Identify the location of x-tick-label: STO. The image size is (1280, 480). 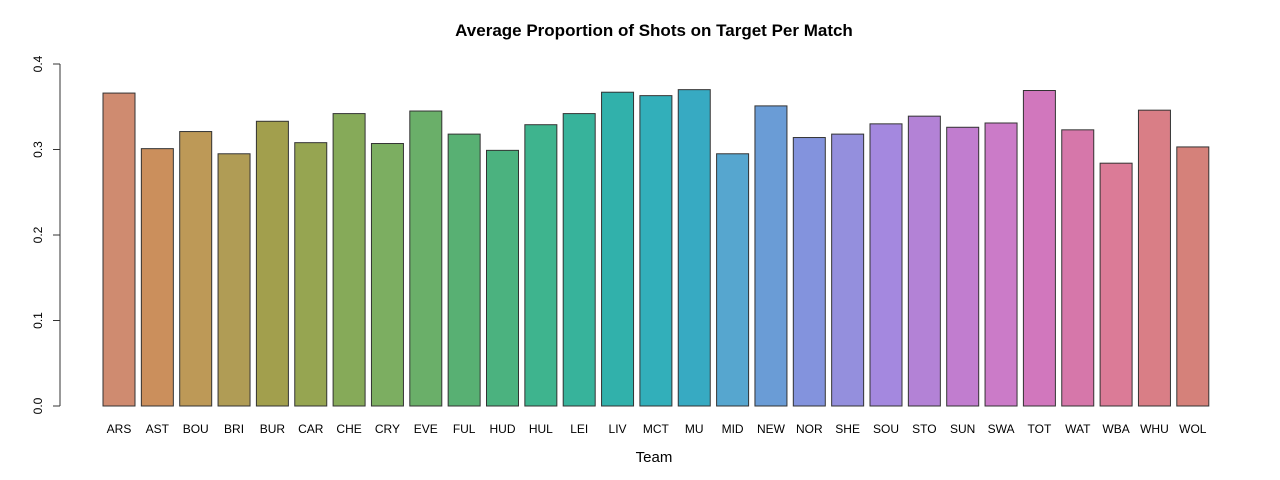
(924, 429).